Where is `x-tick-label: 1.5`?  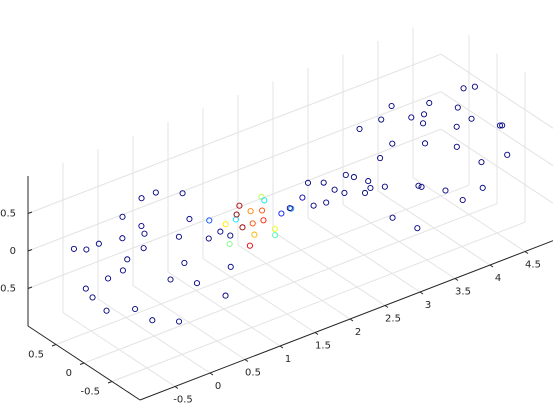
x-tick-label: 1.5 is located at coordinates (323, 346).